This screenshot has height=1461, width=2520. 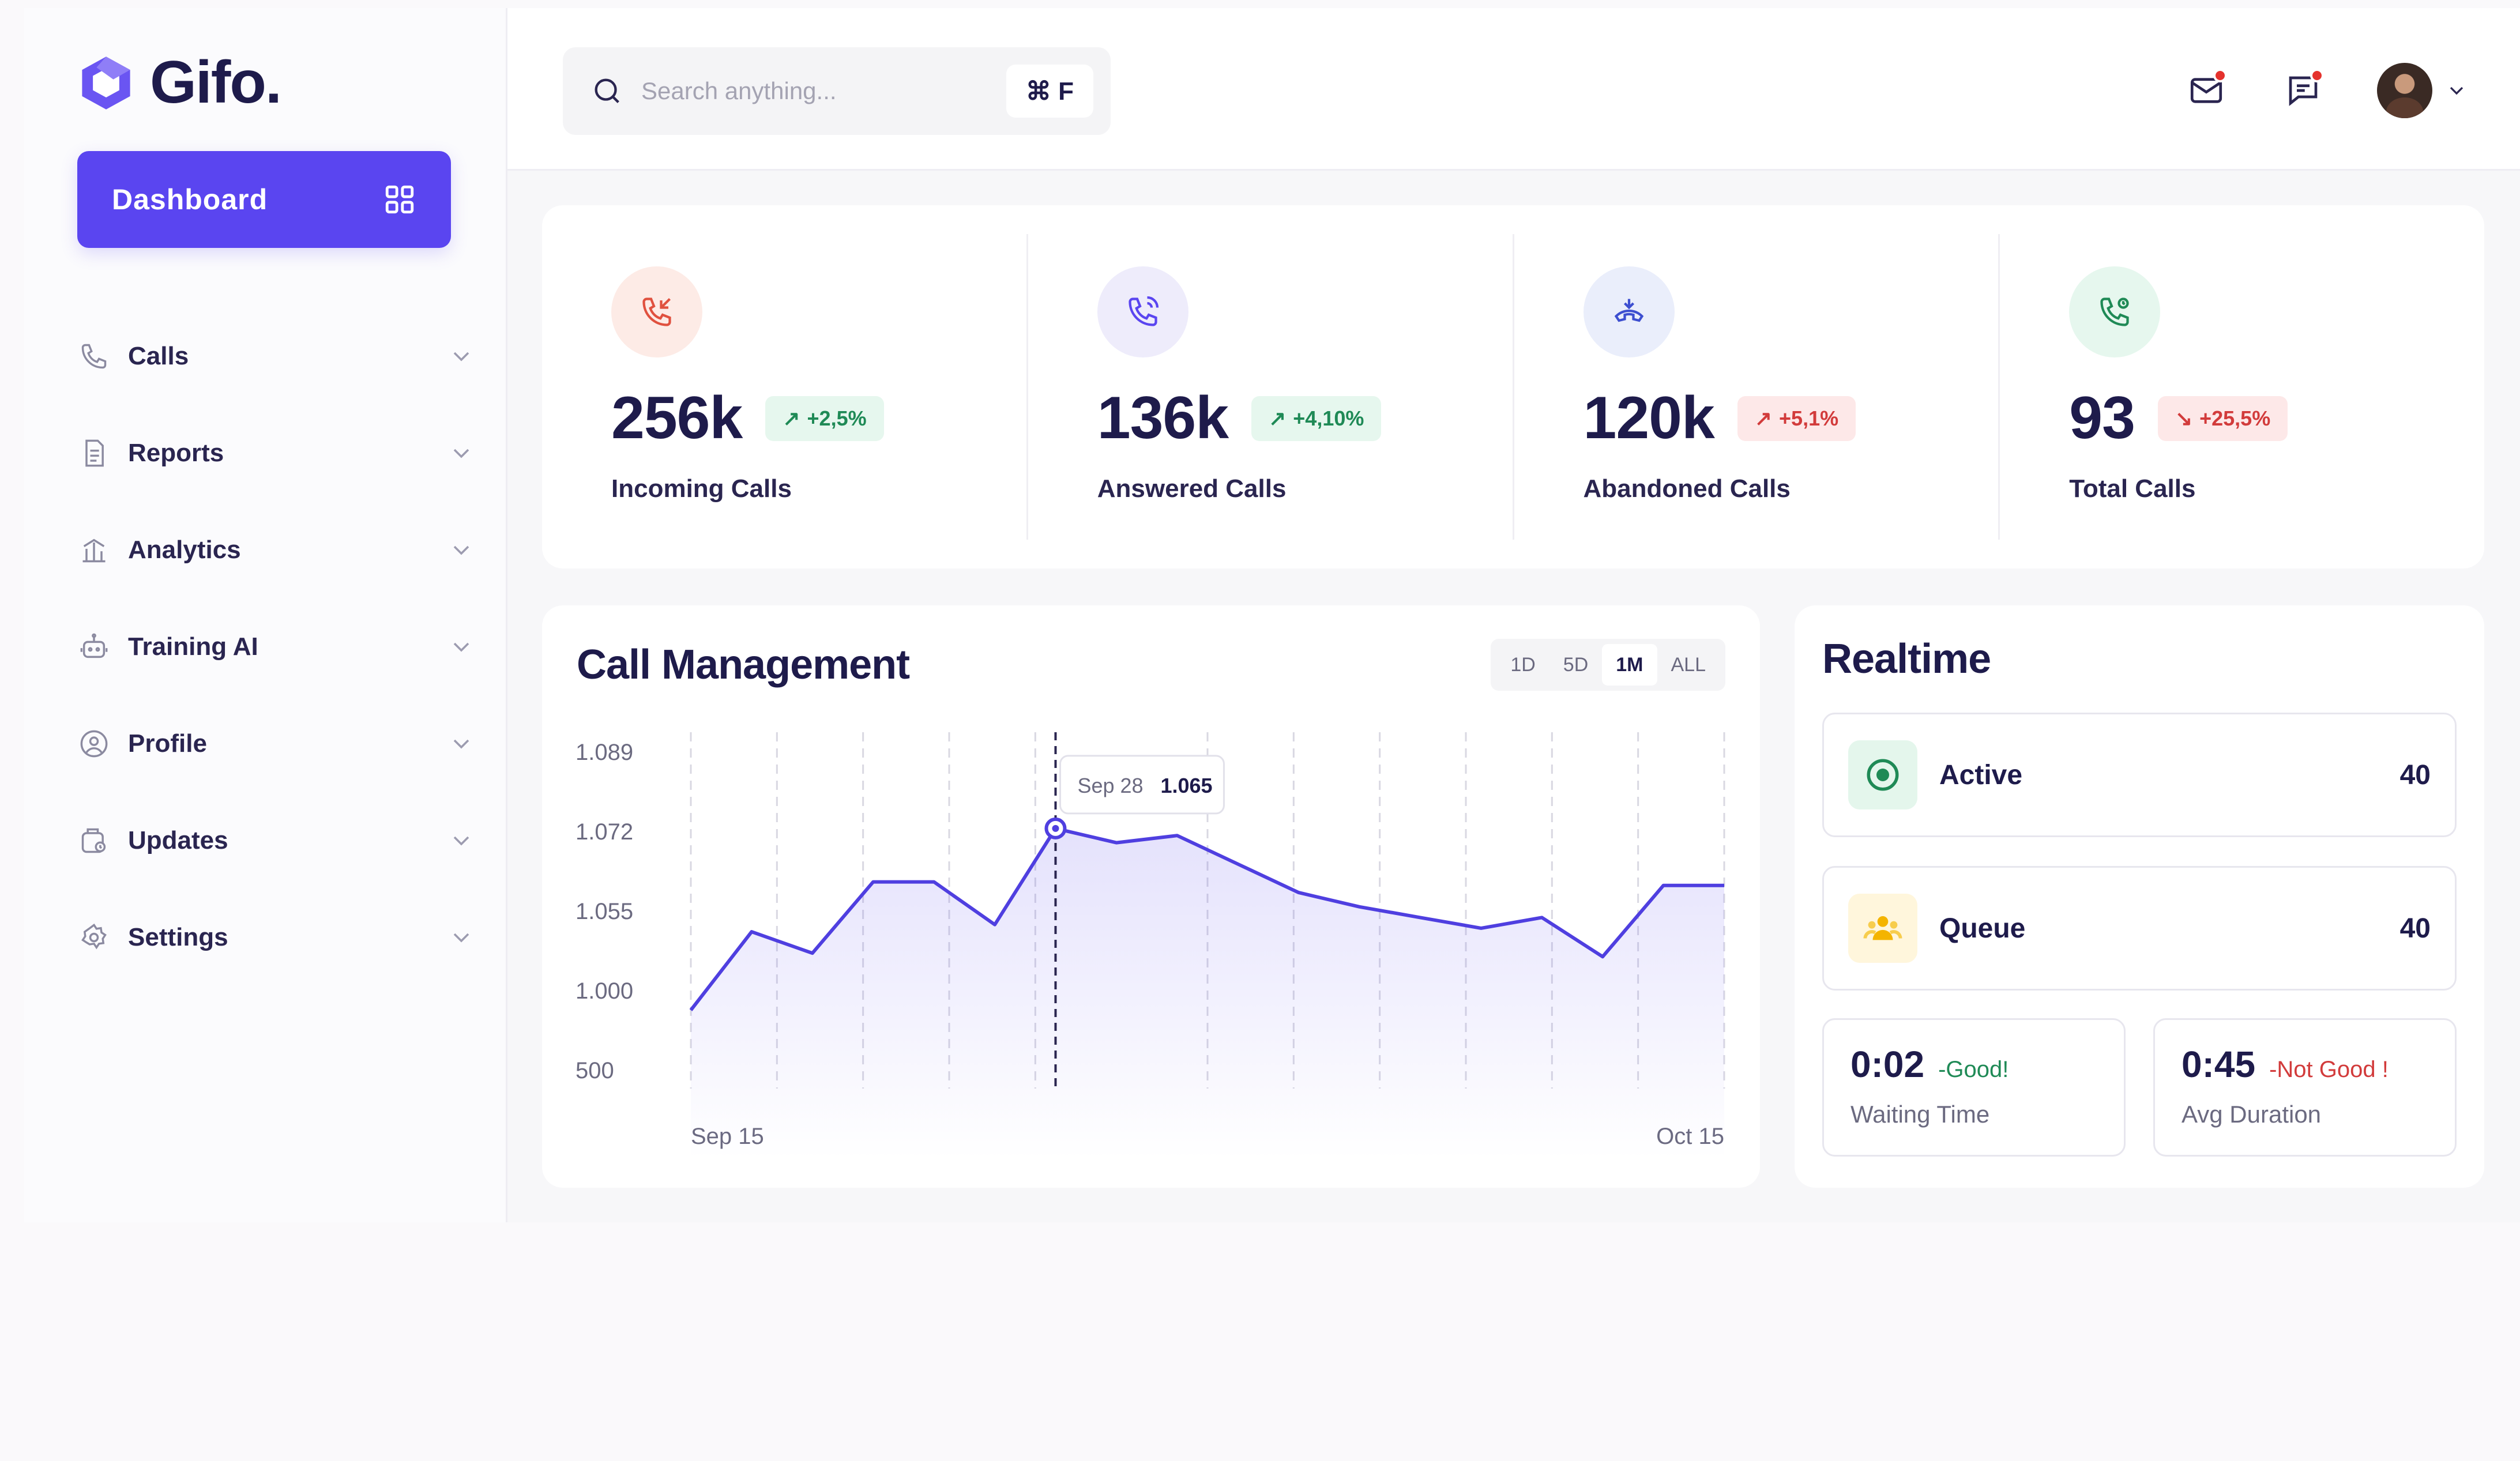 What do you see at coordinates (1208, 993) in the screenshot?
I see `chart-area` at bounding box center [1208, 993].